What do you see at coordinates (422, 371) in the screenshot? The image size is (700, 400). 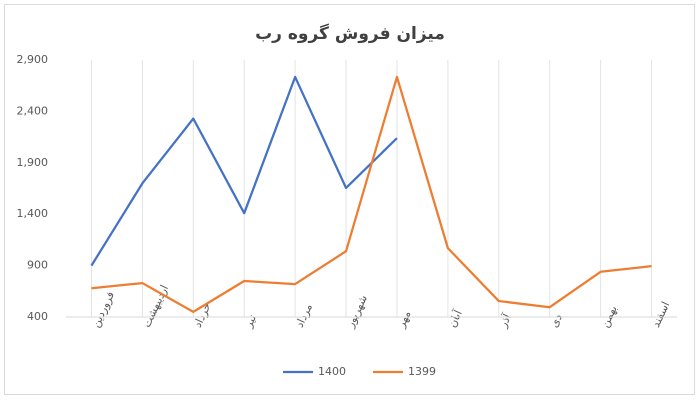 I see `legend-label: 1399` at bounding box center [422, 371].